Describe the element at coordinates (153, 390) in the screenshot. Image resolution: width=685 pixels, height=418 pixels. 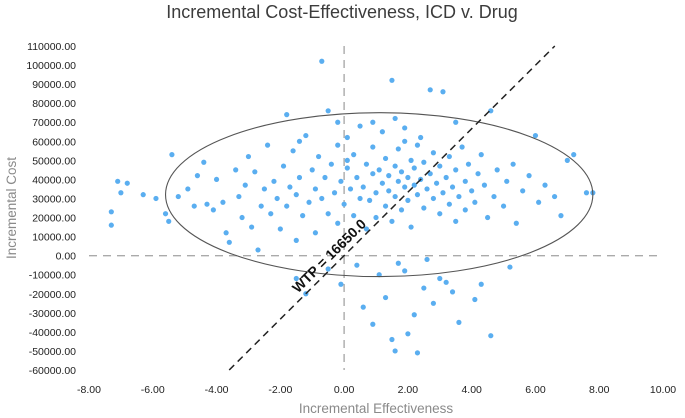
I see `x-tick-label: -6.00` at that location.